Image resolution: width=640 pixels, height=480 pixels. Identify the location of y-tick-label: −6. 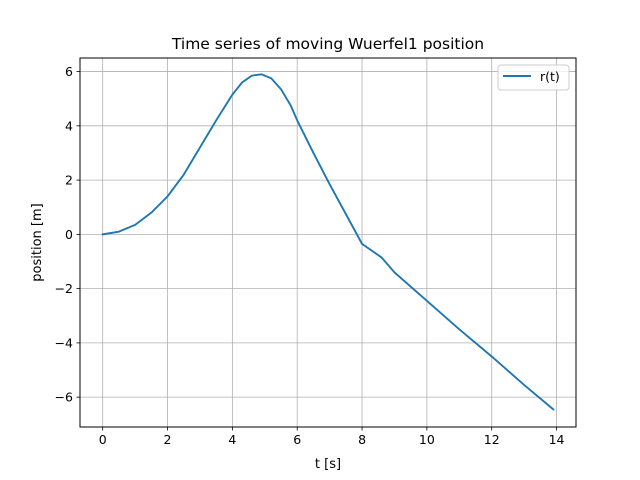
(64, 397).